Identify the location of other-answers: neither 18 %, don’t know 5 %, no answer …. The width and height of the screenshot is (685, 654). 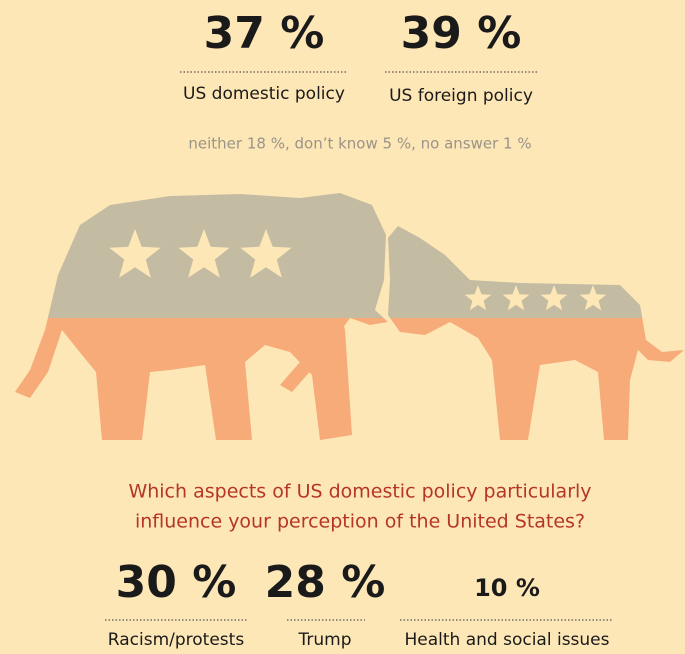
(359, 144).